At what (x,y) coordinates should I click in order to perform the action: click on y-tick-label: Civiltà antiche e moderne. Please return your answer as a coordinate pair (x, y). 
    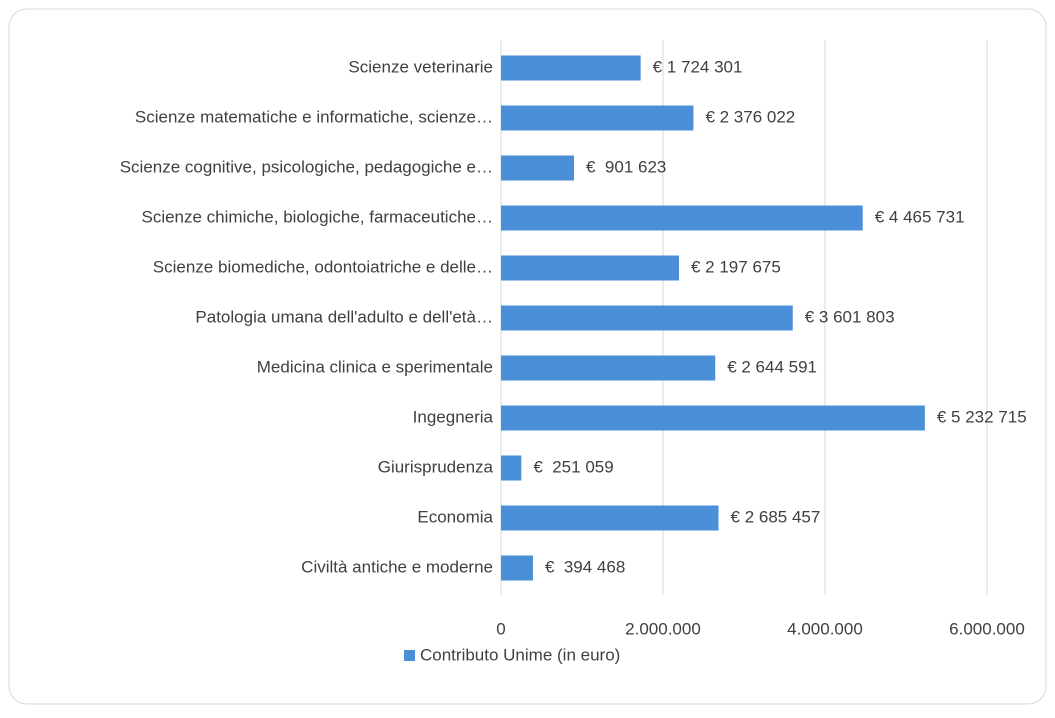
    Looking at the image, I should click on (397, 566).